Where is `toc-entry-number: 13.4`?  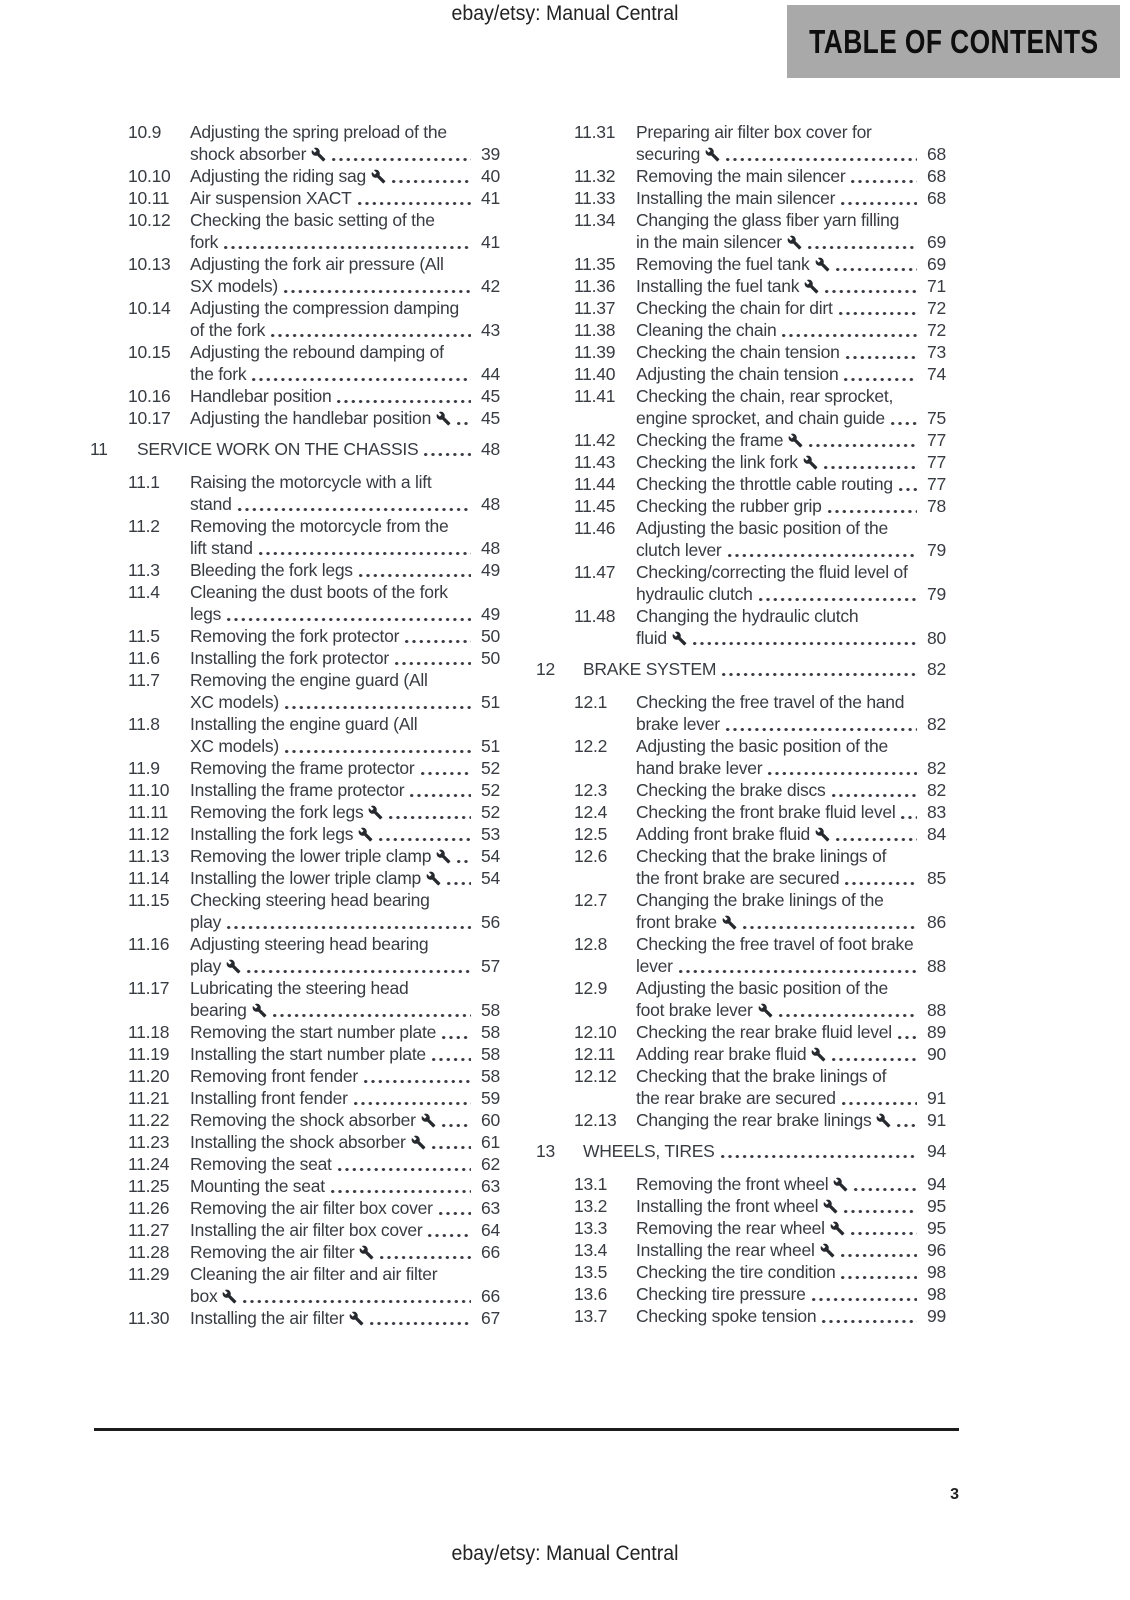 toc-entry-number: 13.4 is located at coordinates (591, 1250).